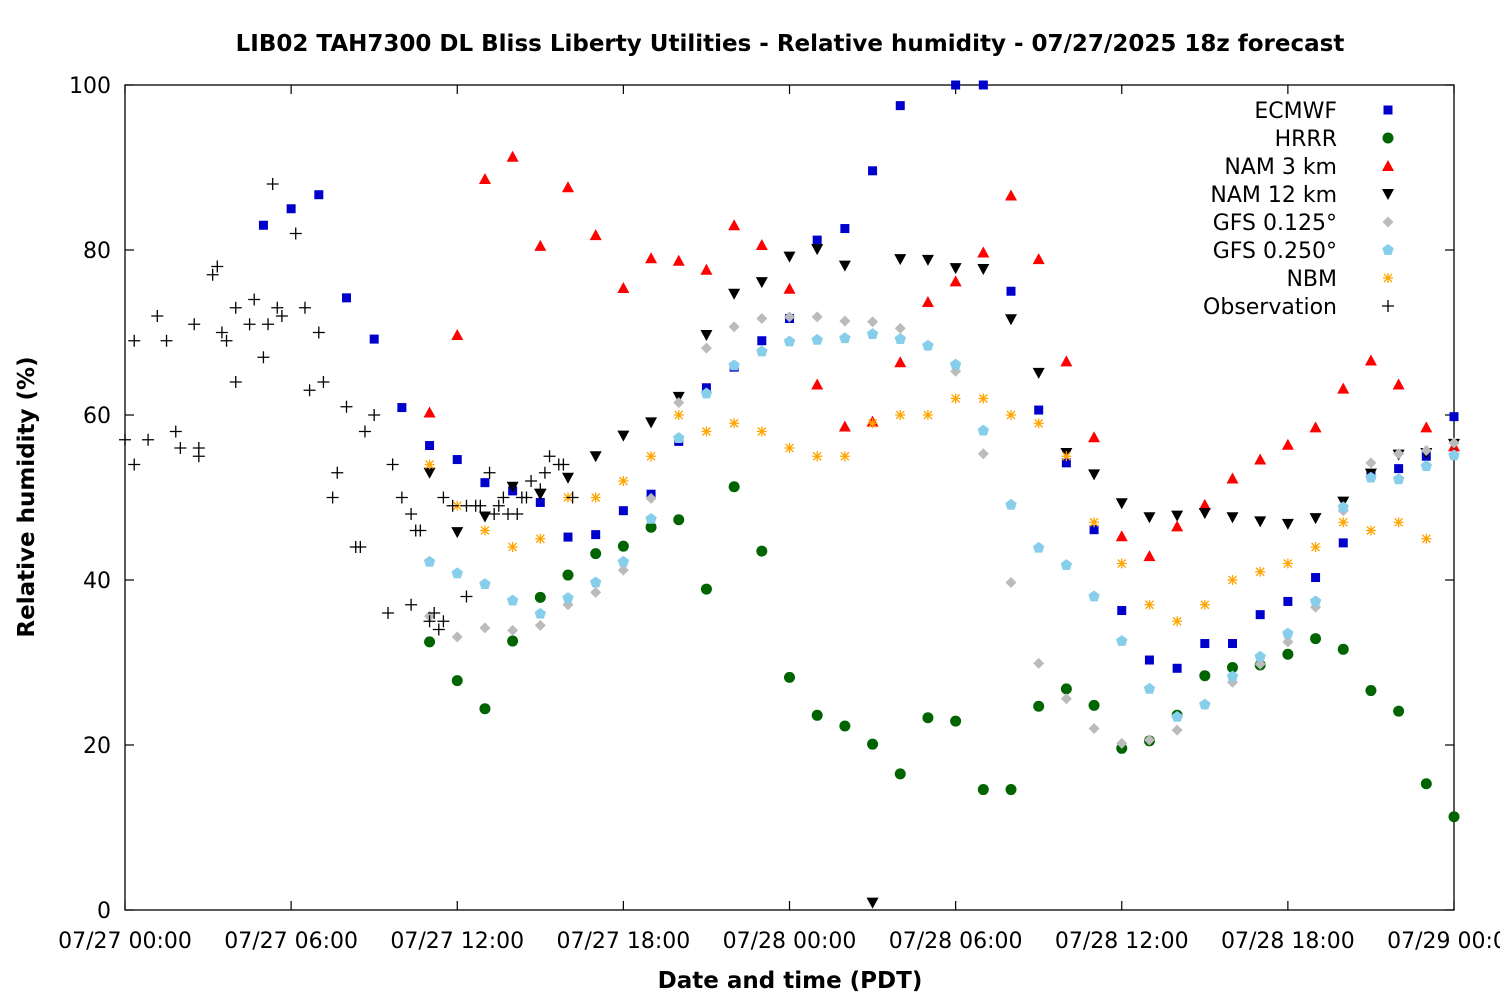  I want to click on legend-label: Observation, so click(1270, 307).